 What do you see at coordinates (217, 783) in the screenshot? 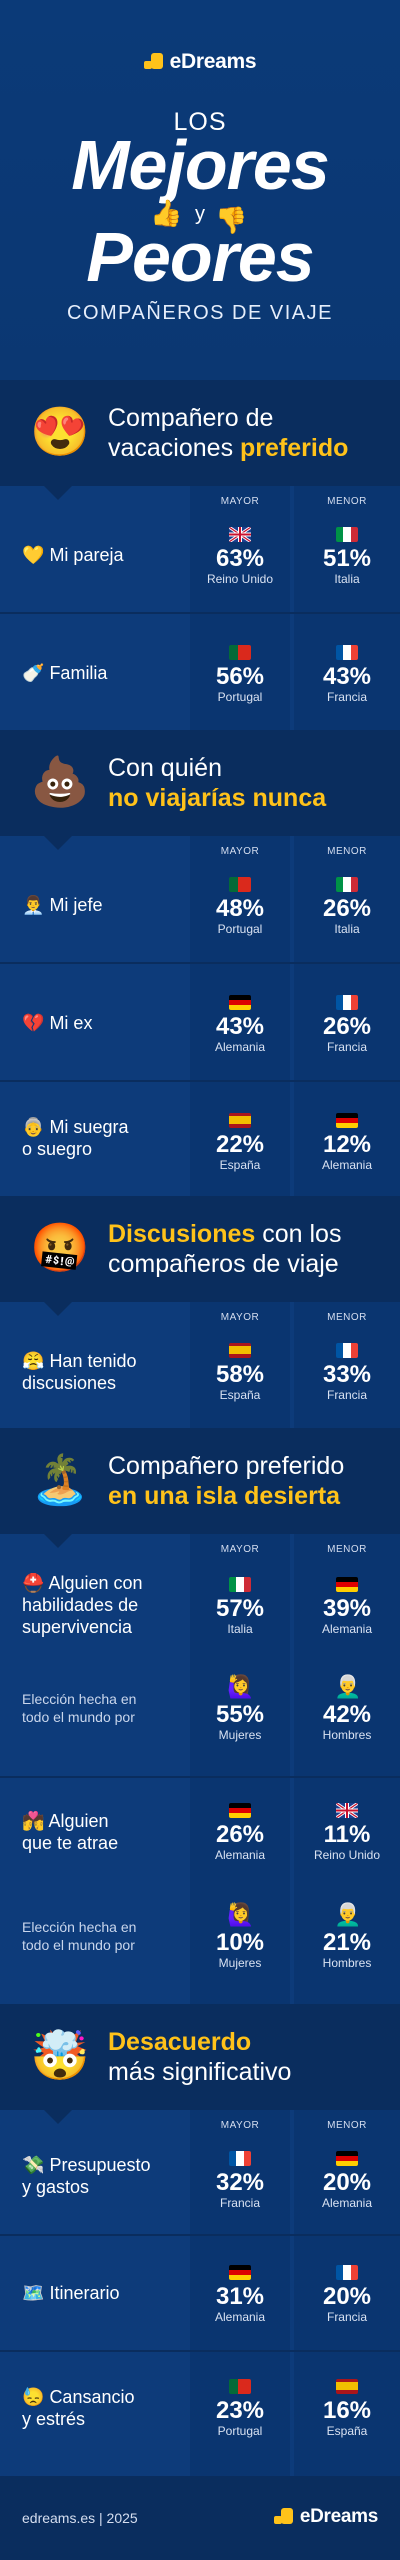
I see `section-title: Con quién no viajarías nunca` at bounding box center [217, 783].